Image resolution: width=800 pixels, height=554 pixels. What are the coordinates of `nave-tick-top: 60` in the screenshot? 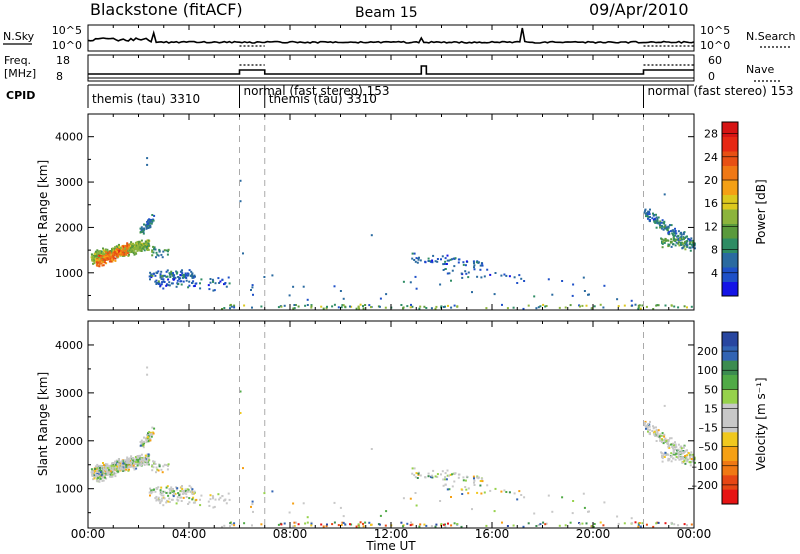 It's located at (715, 60).